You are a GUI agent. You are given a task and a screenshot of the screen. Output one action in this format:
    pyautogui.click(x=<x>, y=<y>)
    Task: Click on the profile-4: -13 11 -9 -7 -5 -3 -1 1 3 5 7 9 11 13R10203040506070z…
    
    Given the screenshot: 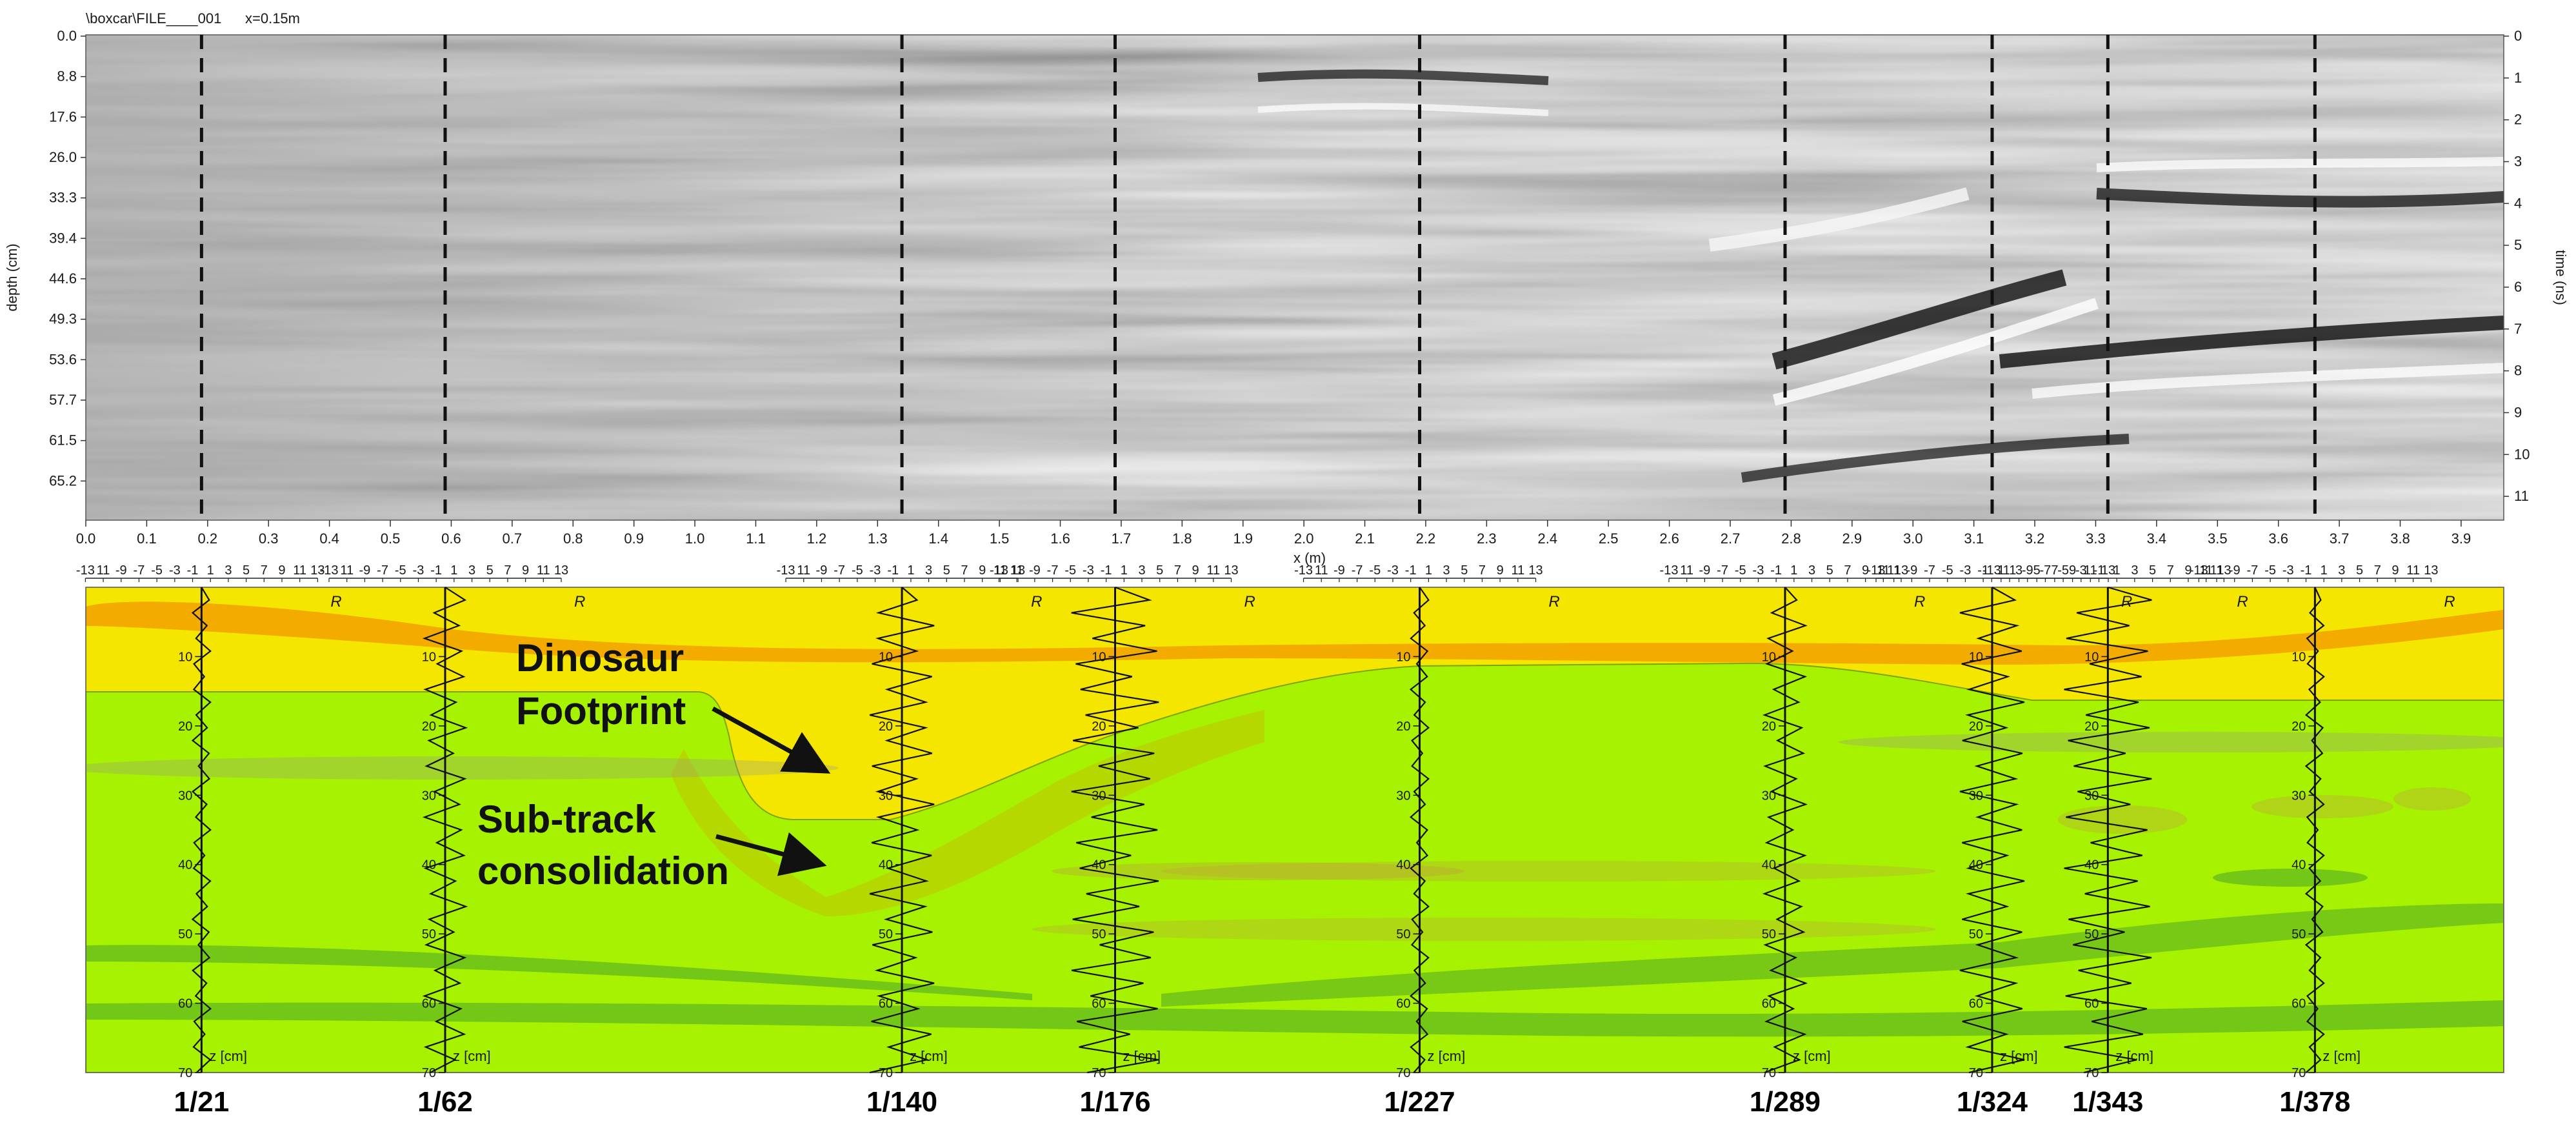 What is the action you would take?
    pyautogui.click(x=1122, y=821)
    